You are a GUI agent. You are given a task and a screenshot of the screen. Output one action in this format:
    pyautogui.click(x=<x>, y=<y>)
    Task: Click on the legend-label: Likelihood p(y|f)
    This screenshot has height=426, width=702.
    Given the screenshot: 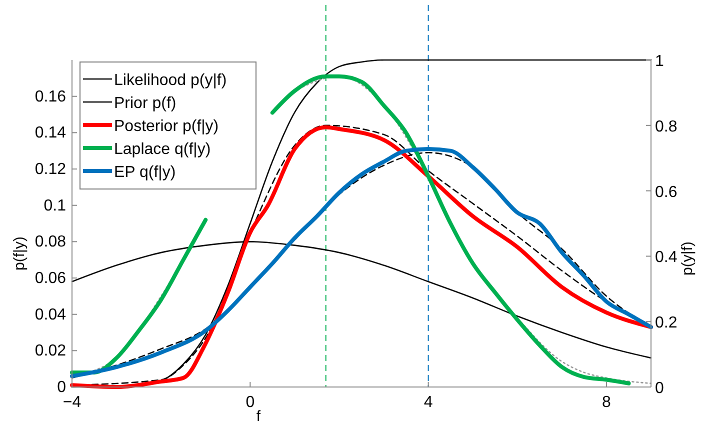 What is the action you would take?
    pyautogui.click(x=170, y=80)
    